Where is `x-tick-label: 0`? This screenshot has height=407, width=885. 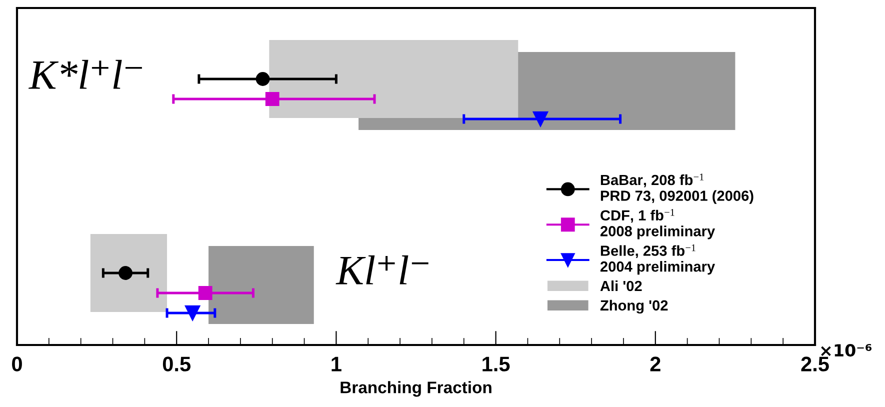 x-tick-label: 0 is located at coordinates (17, 364).